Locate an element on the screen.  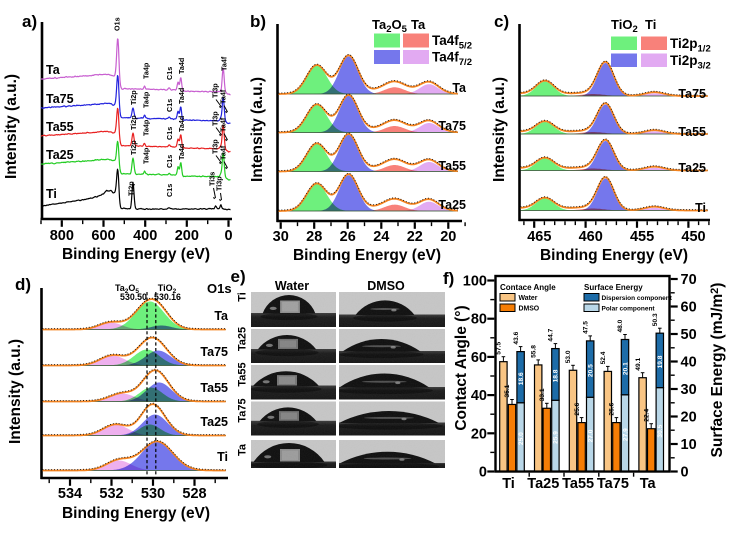
svg-text: 18.8 is located at coordinates (556, 375).